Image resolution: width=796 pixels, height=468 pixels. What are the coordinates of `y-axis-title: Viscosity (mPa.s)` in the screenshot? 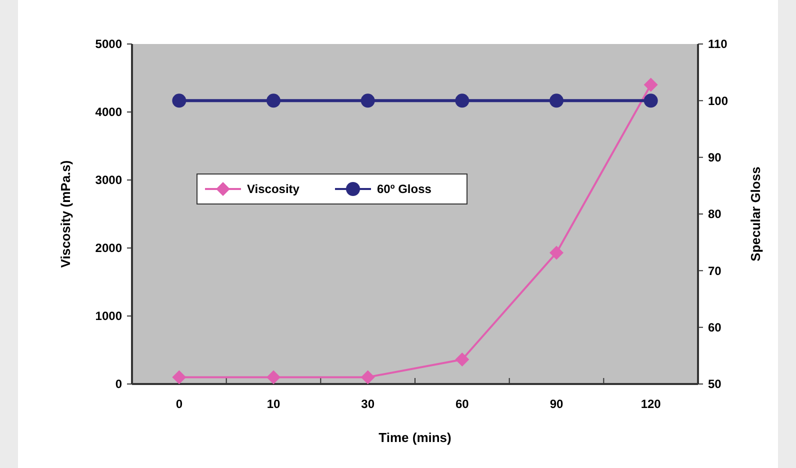 It's located at (65, 214).